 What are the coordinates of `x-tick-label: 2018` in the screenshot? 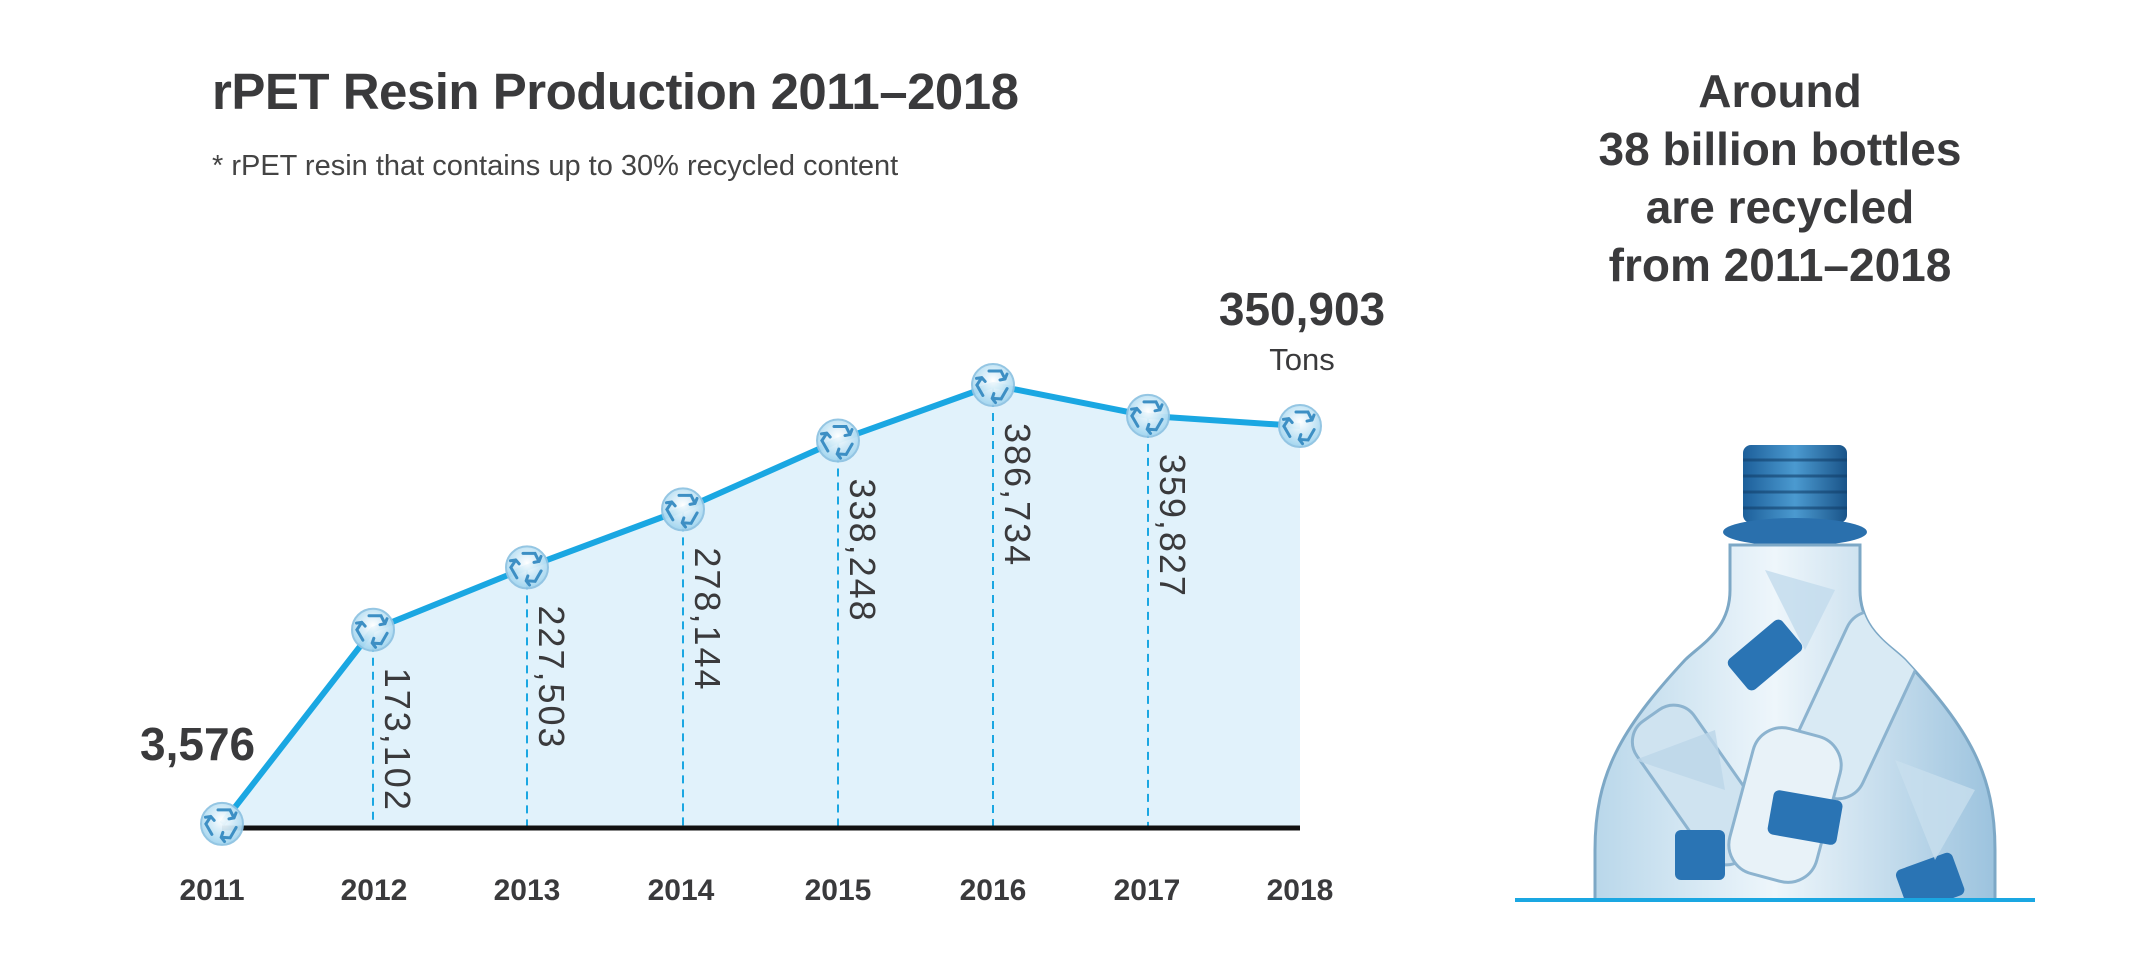 It's located at (1300, 890).